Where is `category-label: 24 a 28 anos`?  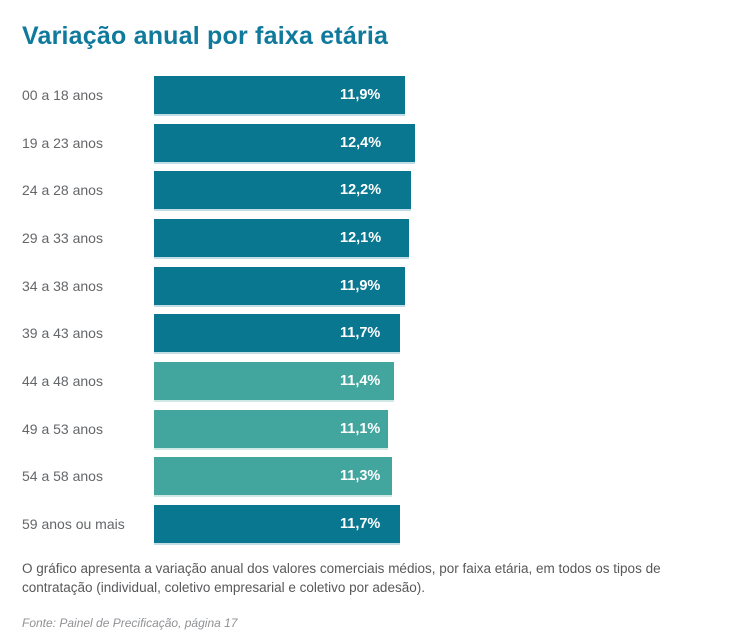 category-label: 24 a 28 anos is located at coordinates (62, 190).